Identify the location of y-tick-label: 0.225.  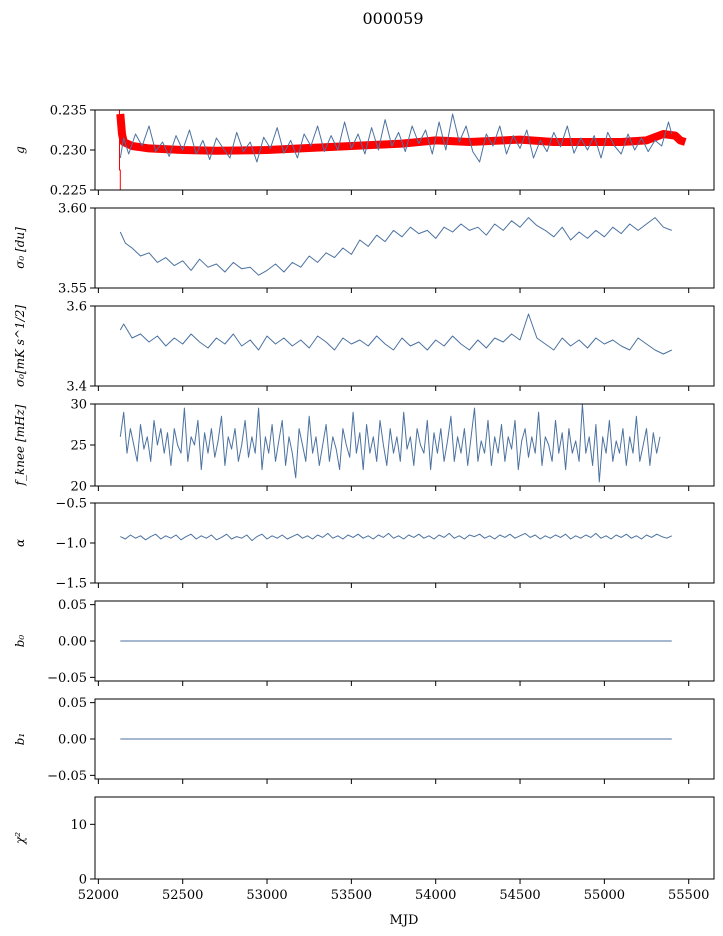
(68, 191).